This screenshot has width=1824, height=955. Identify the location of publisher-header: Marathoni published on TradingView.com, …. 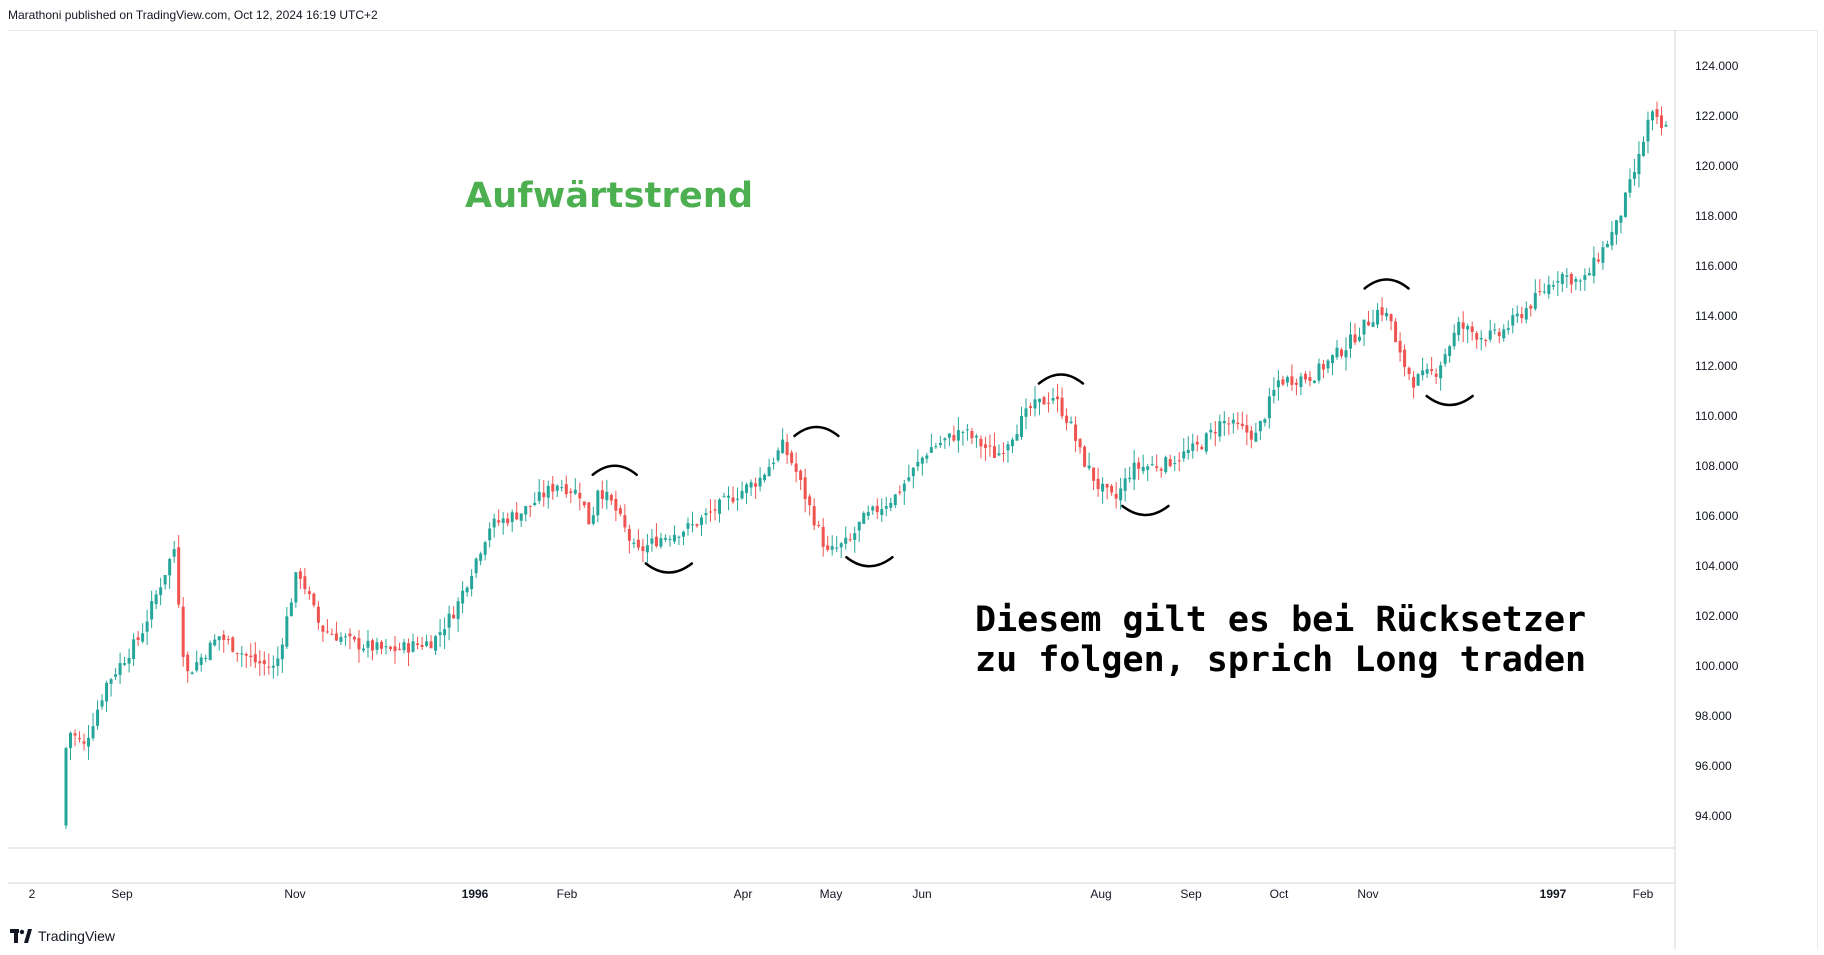
(193, 15).